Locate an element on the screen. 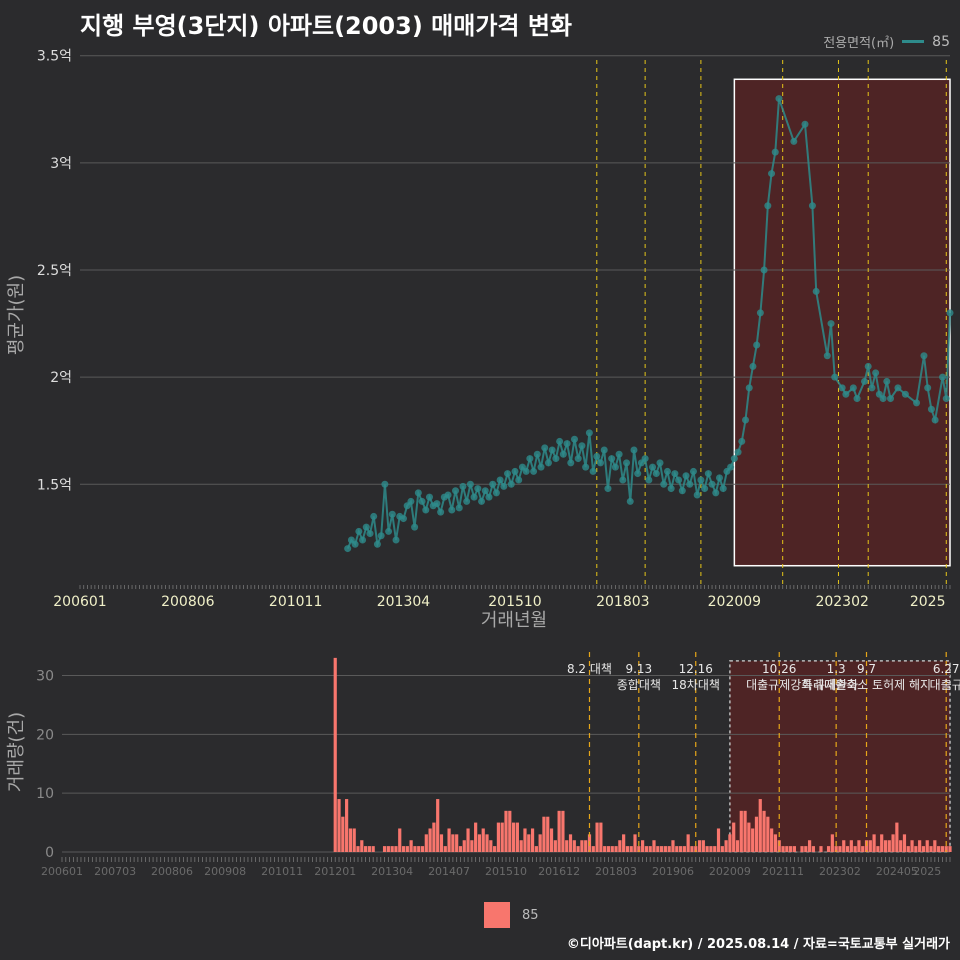 The height and width of the screenshot is (960, 960). policy-label: 1.3 is located at coordinates (836, 669).